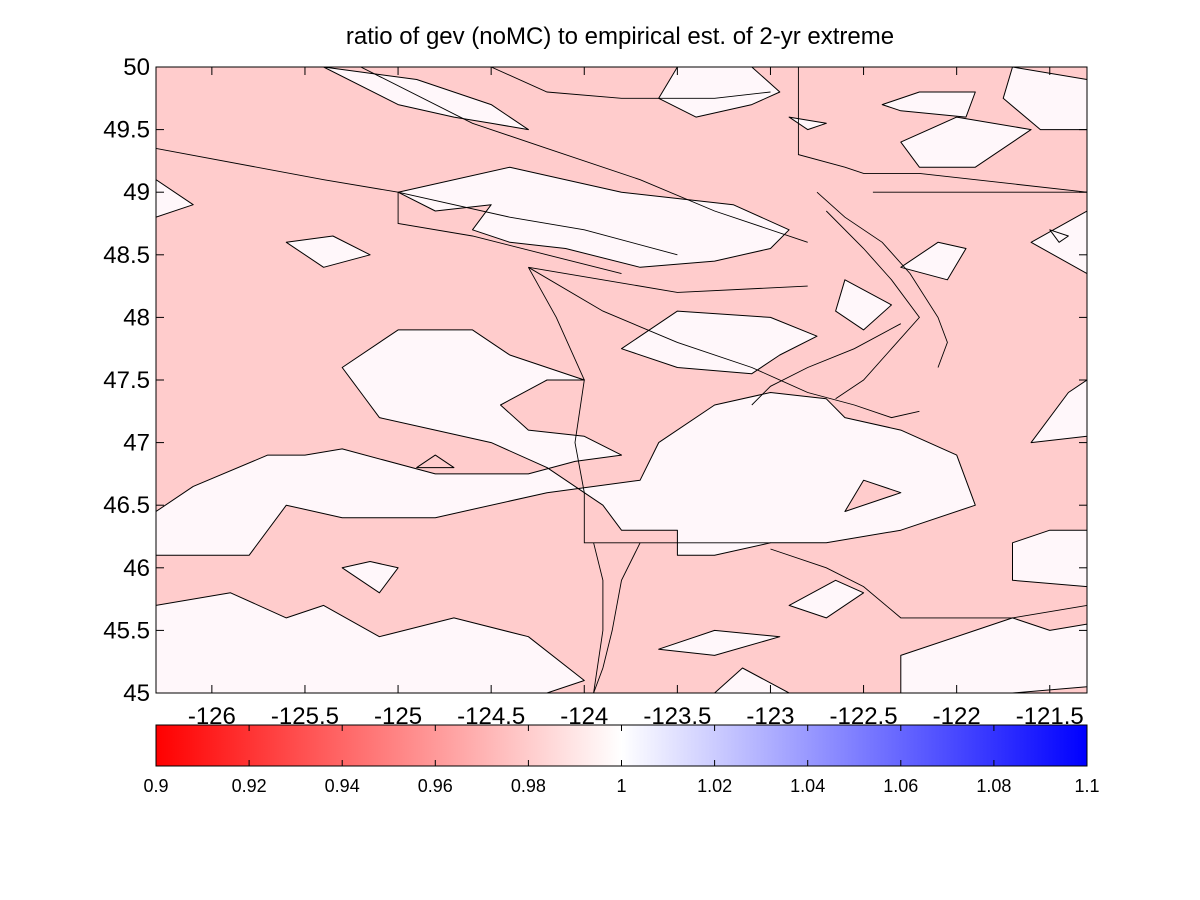 This screenshot has width=1200, height=900. Describe the element at coordinates (993, 786) in the screenshot. I see `colorbar-tick-label: 1.08` at that location.